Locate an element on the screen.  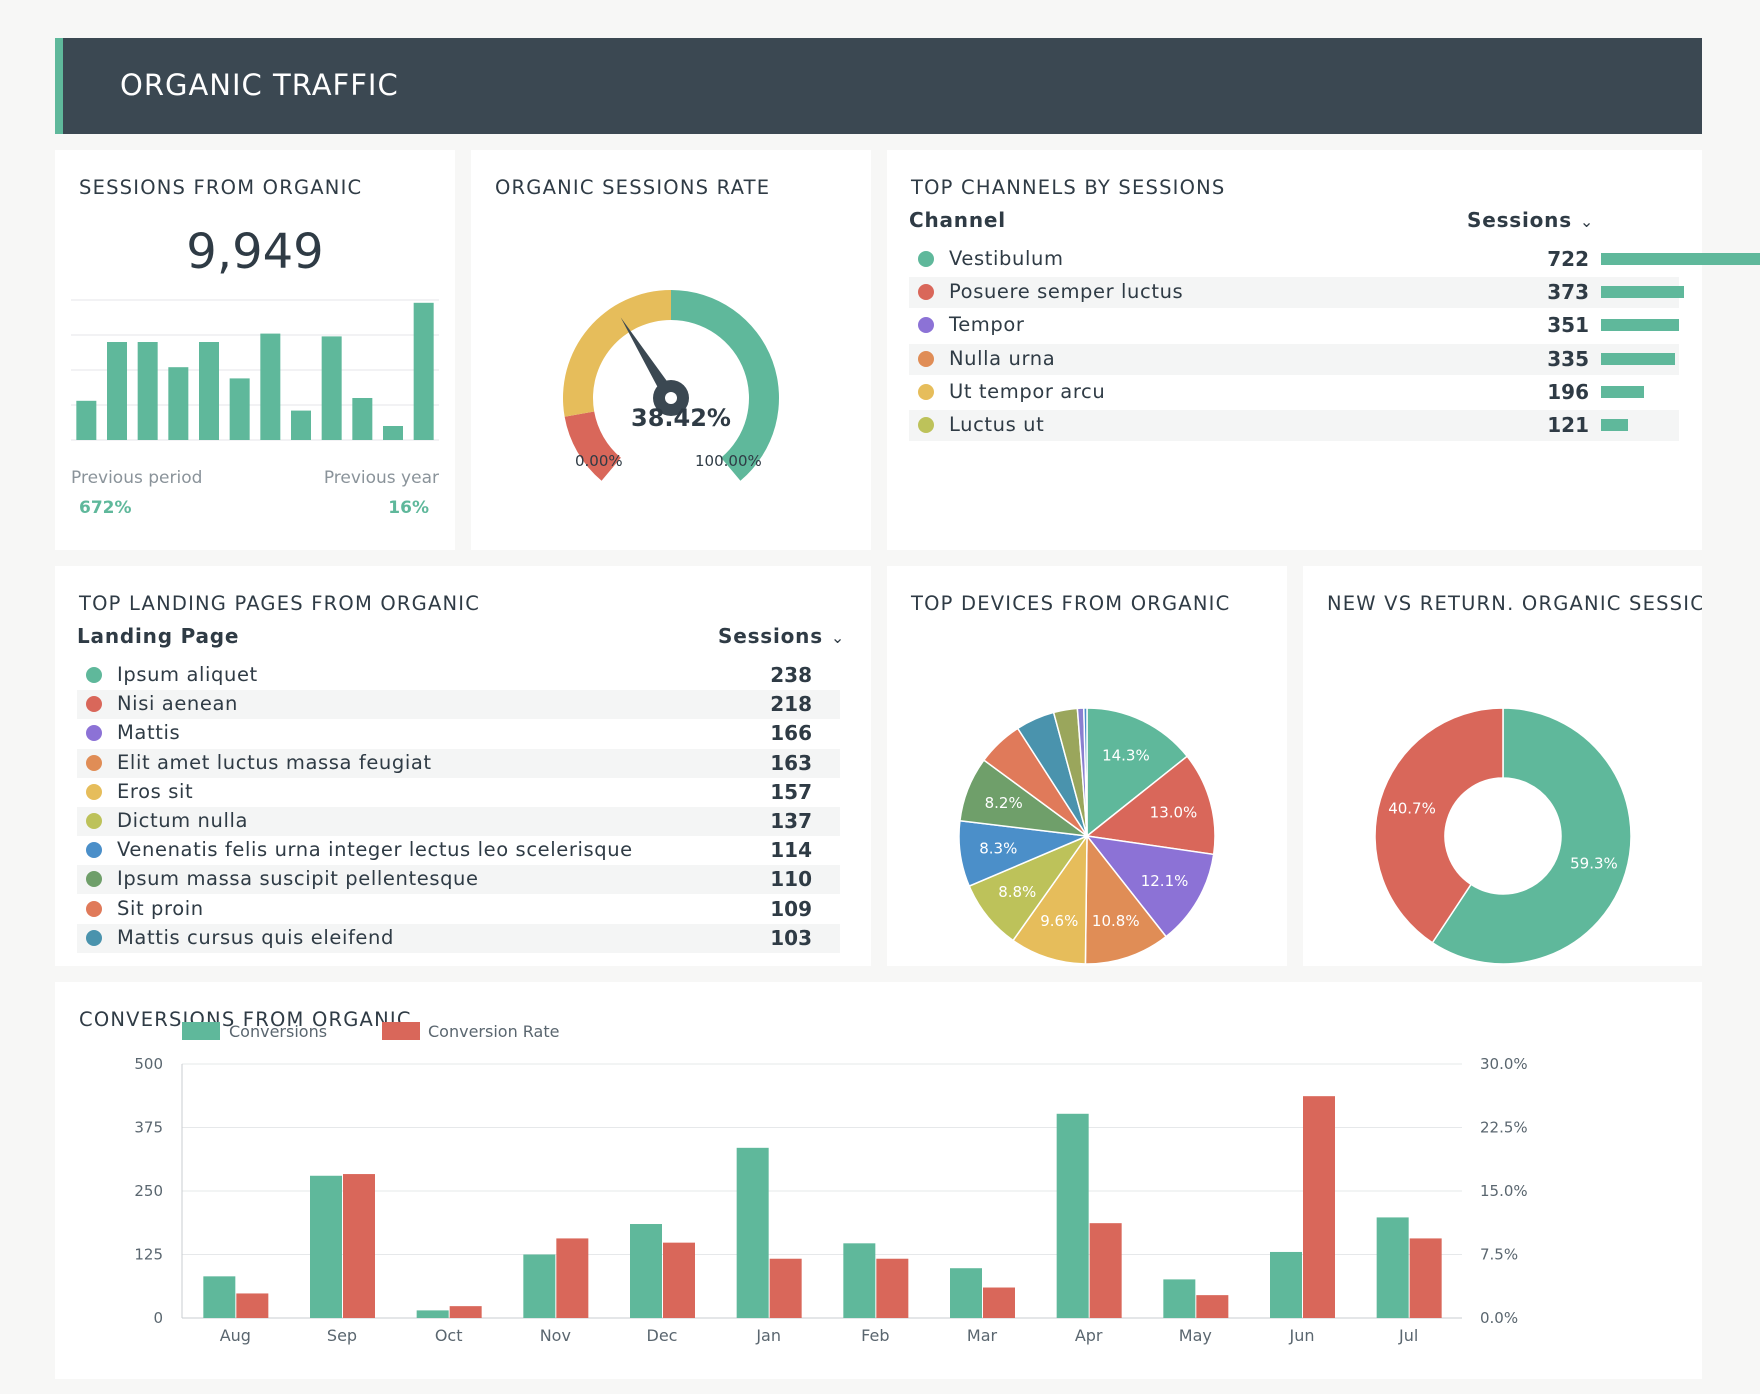
legend-rate-swatch is located at coordinates (401, 1031).